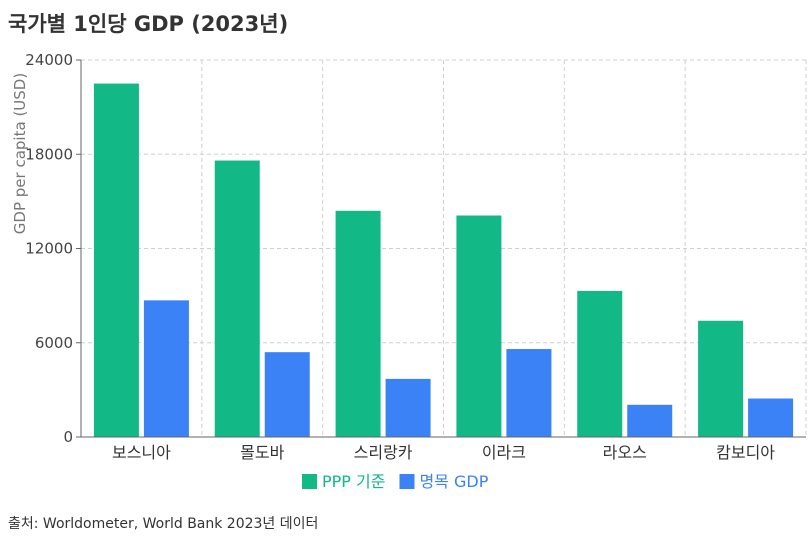  I want to click on y-tick-label: 12000, so click(49, 249).